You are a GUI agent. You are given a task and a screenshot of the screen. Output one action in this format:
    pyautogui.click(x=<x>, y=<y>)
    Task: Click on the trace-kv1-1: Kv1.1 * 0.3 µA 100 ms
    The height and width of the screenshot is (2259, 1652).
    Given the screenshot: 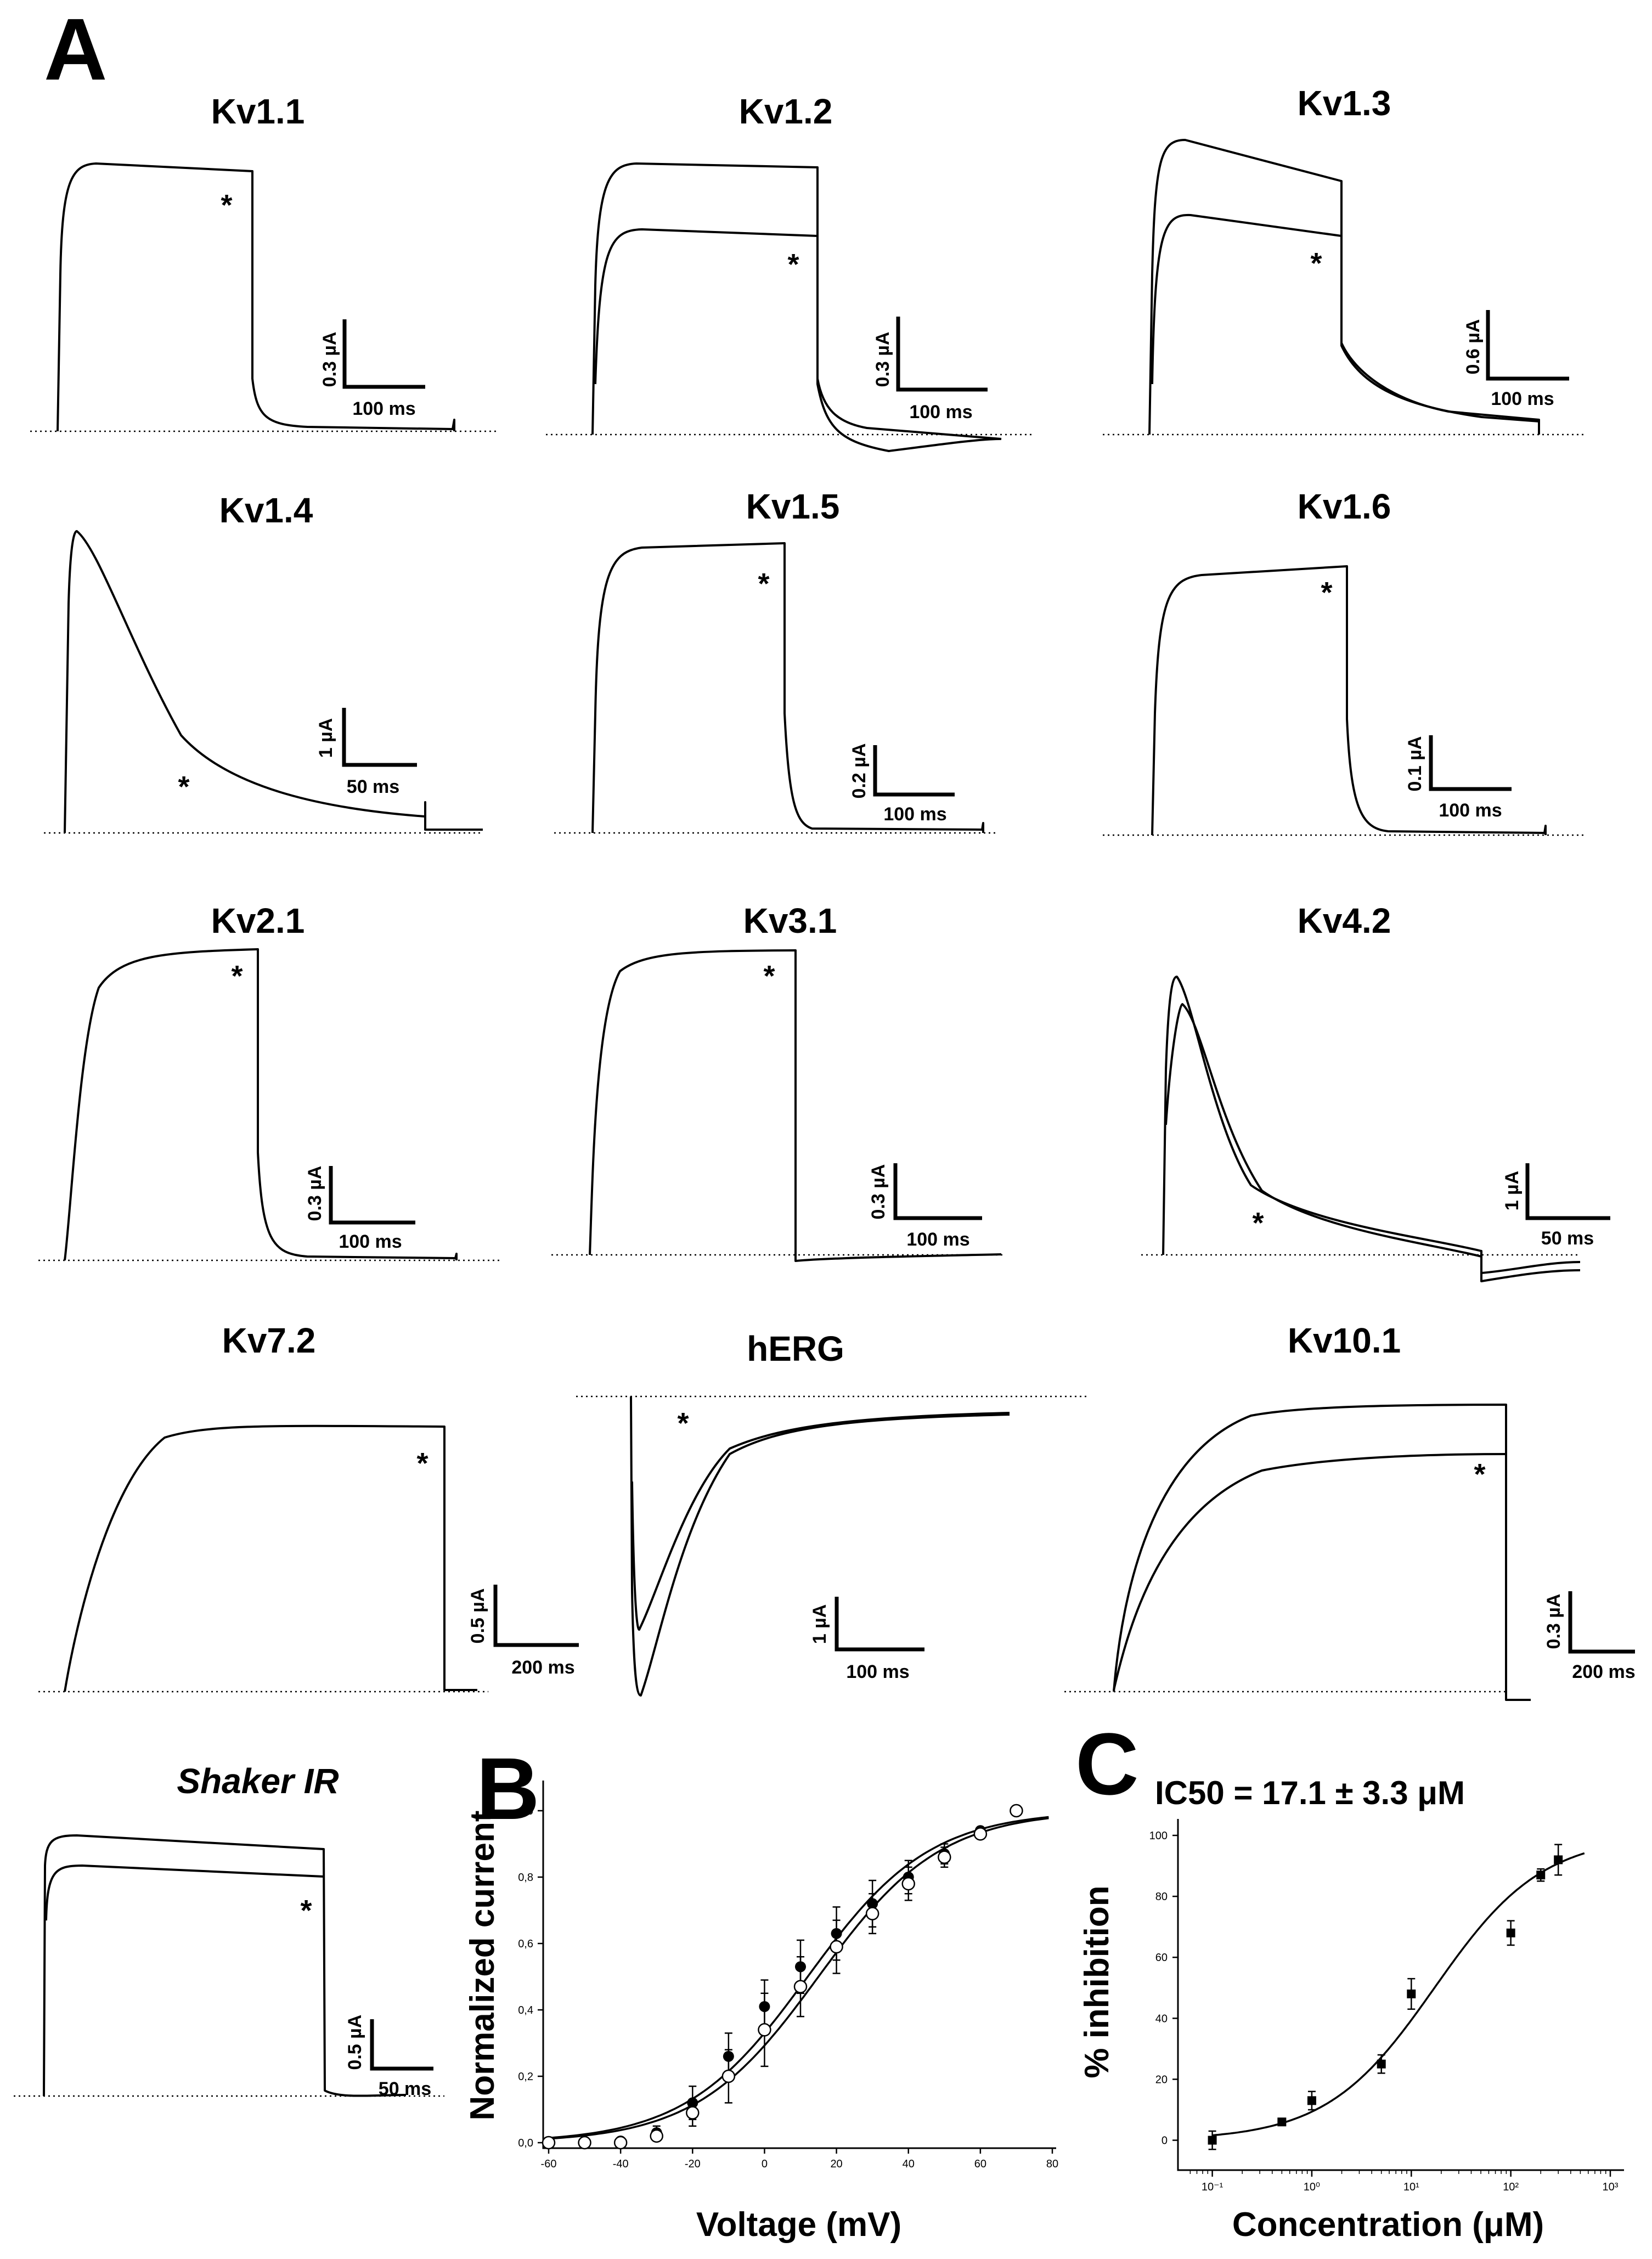 What is the action you would take?
    pyautogui.click(x=264, y=262)
    